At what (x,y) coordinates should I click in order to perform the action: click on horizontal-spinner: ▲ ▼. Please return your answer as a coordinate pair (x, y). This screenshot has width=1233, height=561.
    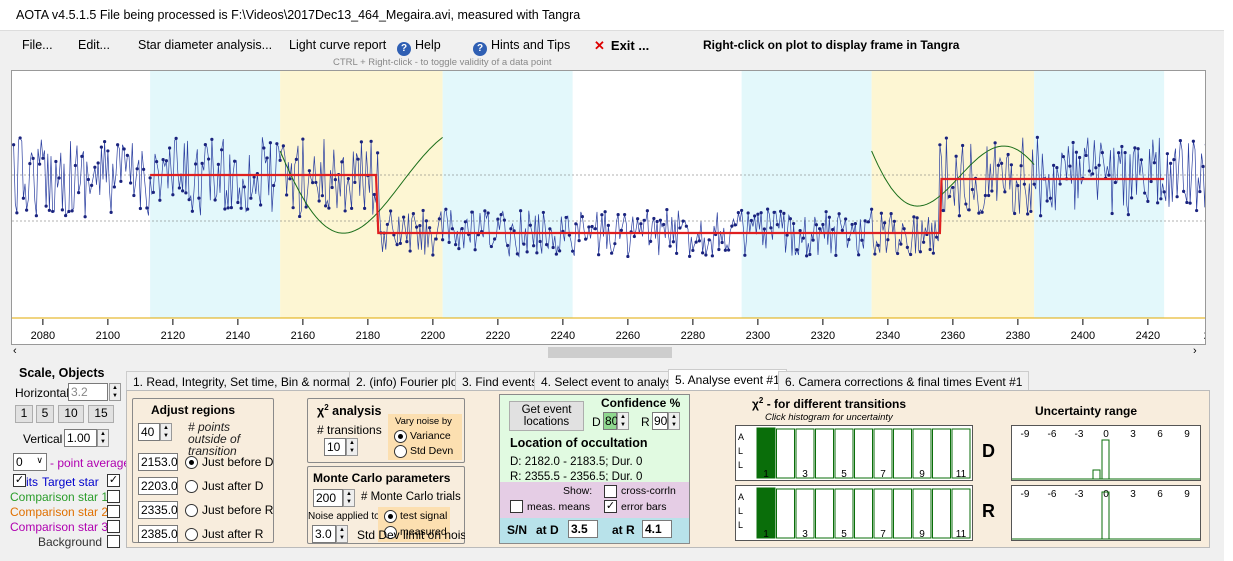
    Looking at the image, I should click on (115, 392).